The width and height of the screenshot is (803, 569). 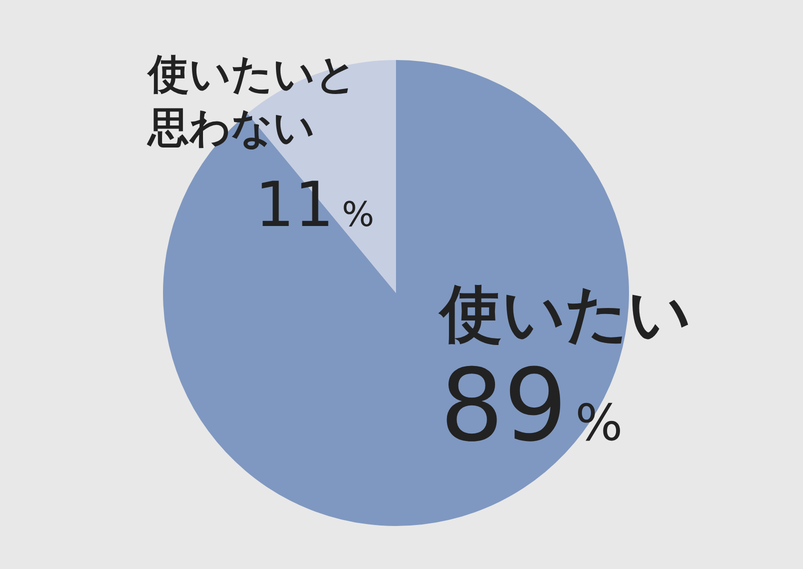 What do you see at coordinates (531, 405) in the screenshot?
I see `data-label: 89%` at bounding box center [531, 405].